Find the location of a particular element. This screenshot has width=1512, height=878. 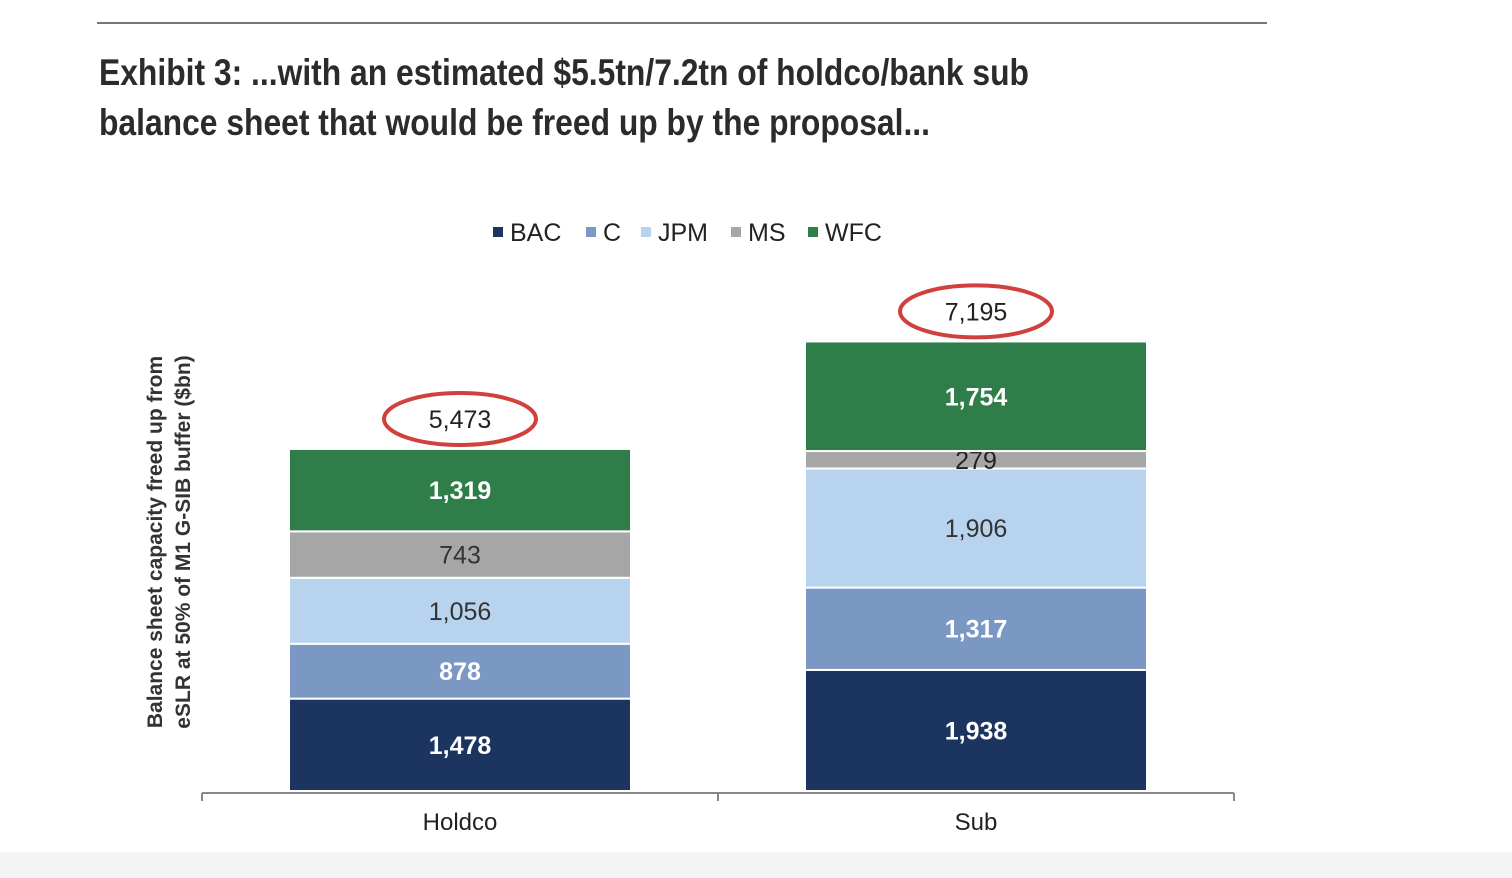

highlight-ellipse-sub is located at coordinates (976, 311).